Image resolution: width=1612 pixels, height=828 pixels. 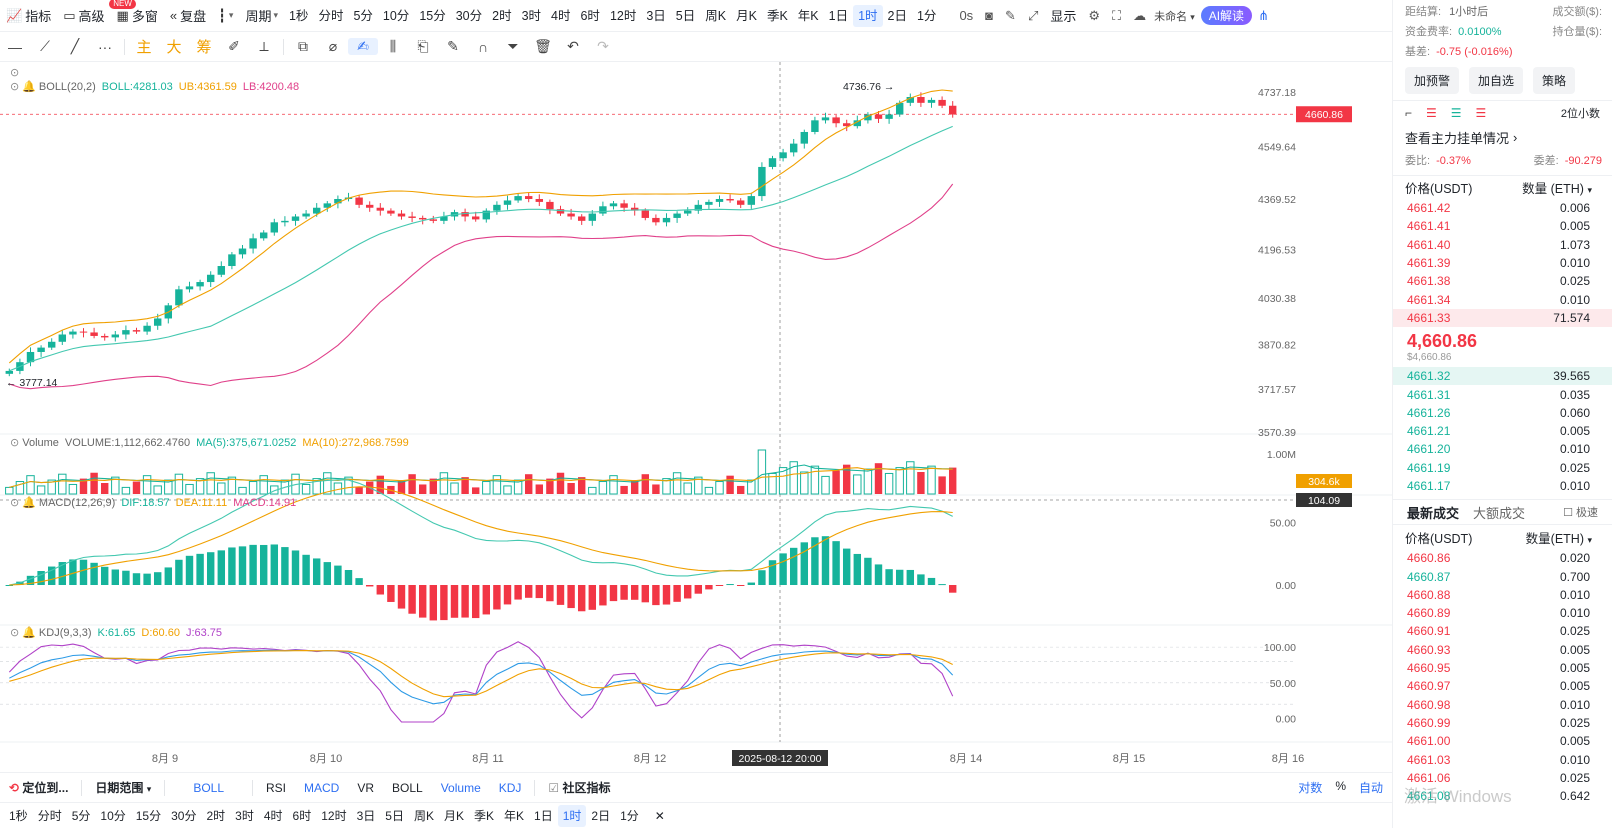 I want to click on period-option: 3日, so click(x=656, y=15).